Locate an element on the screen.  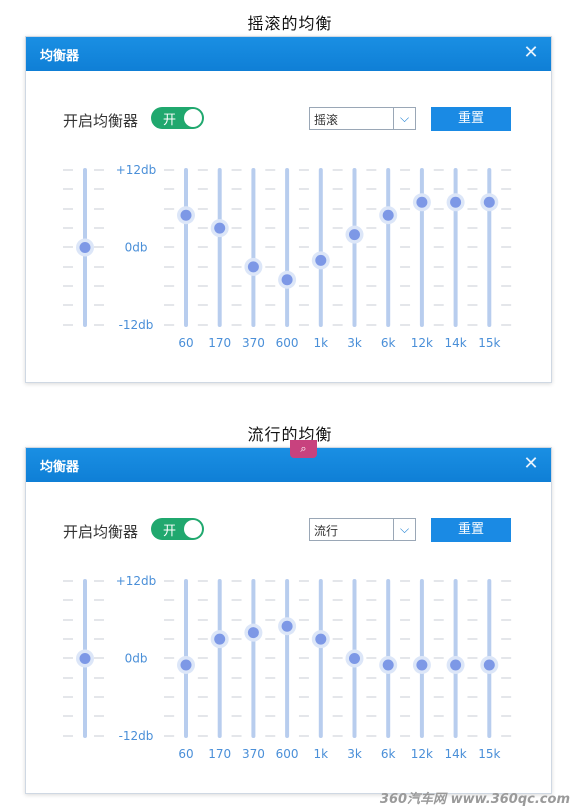
preset-dropdown: 流行 ⌵ is located at coordinates (362, 529).